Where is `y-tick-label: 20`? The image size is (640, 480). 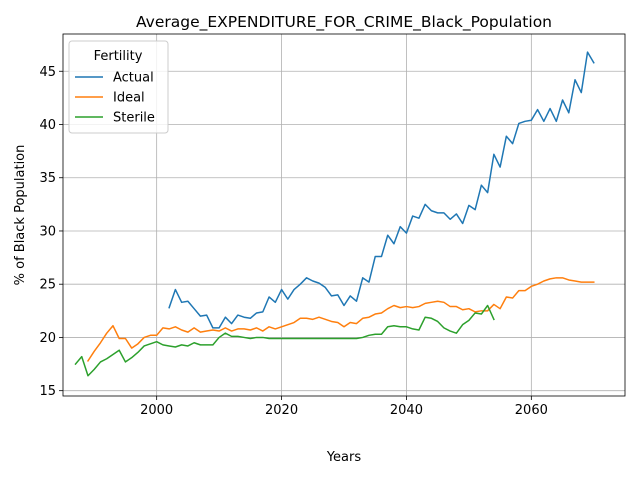
y-tick-label: 20 is located at coordinates (47, 338).